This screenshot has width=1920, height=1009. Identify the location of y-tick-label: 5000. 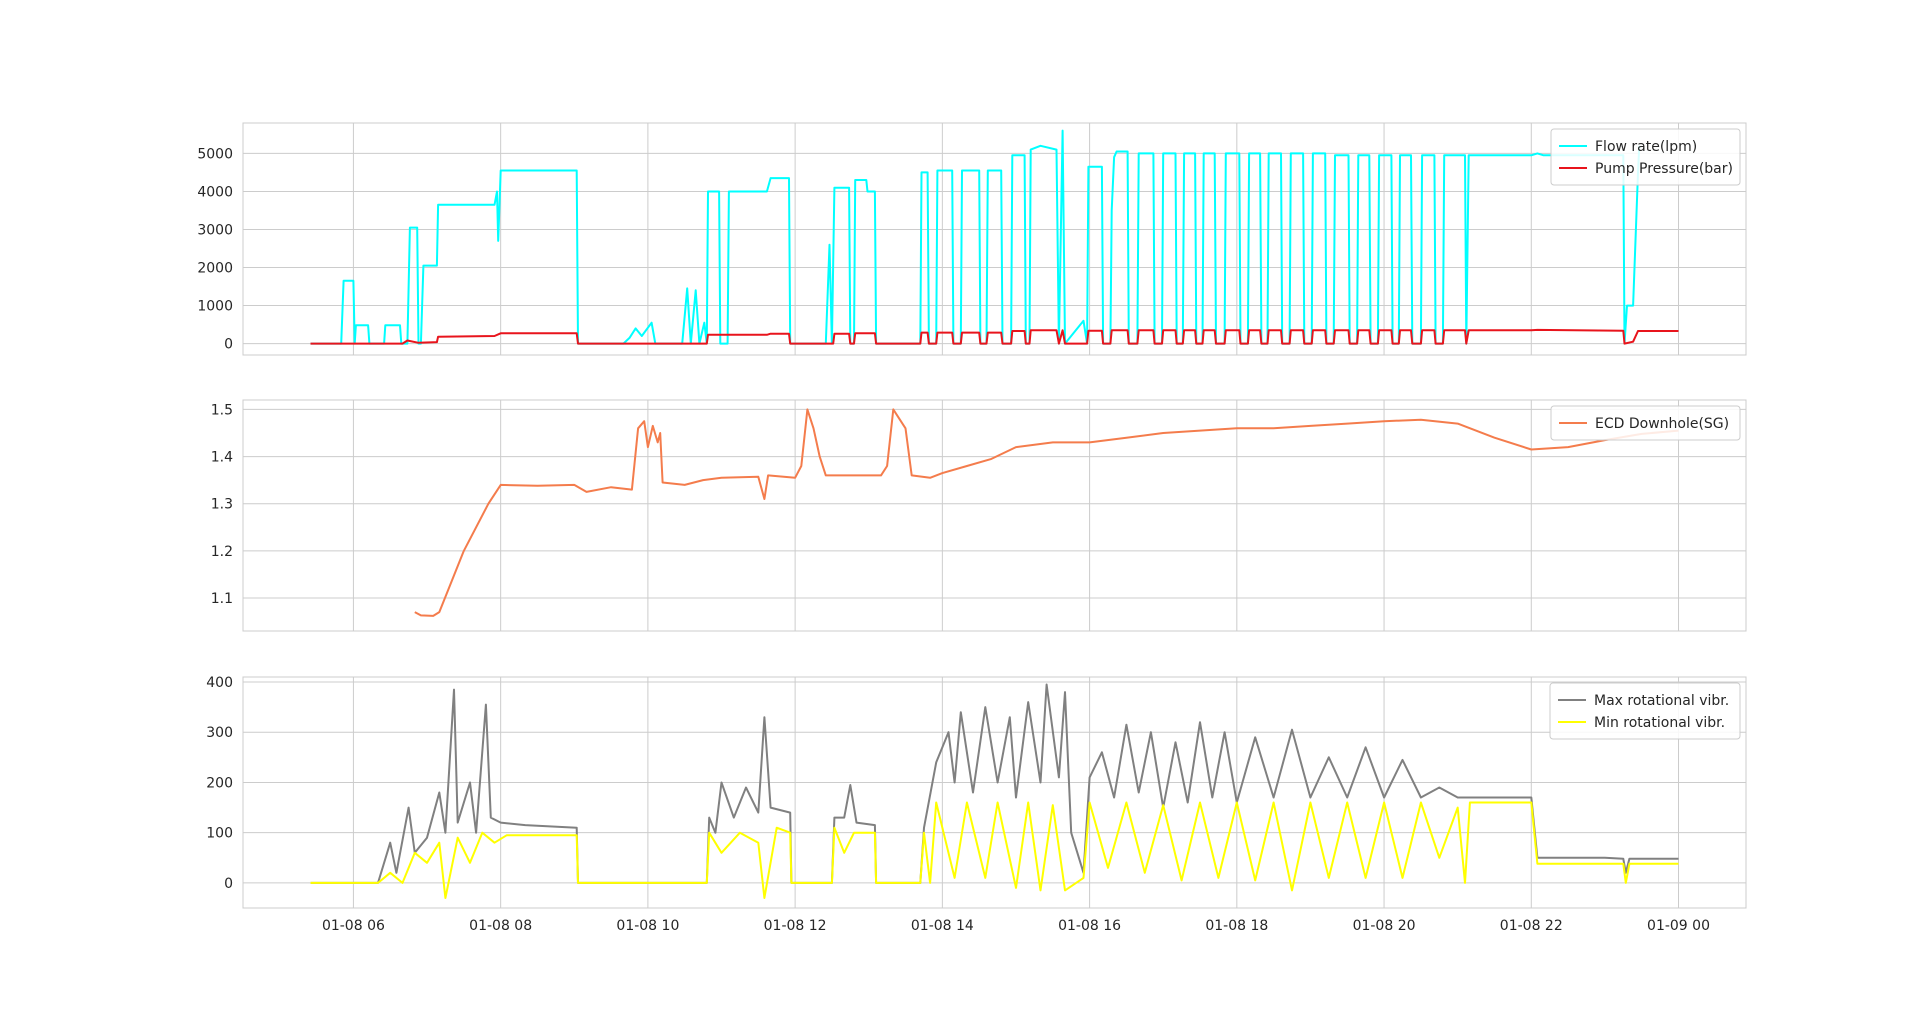
(215, 154).